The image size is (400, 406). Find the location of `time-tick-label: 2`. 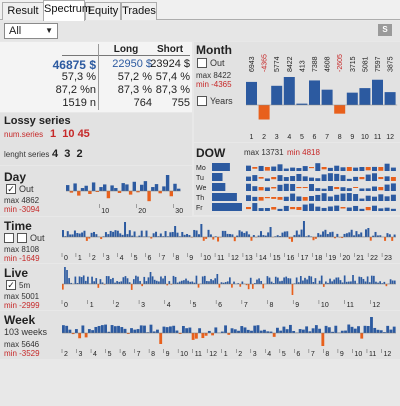

time-tick-label: 2 is located at coordinates (94, 258).